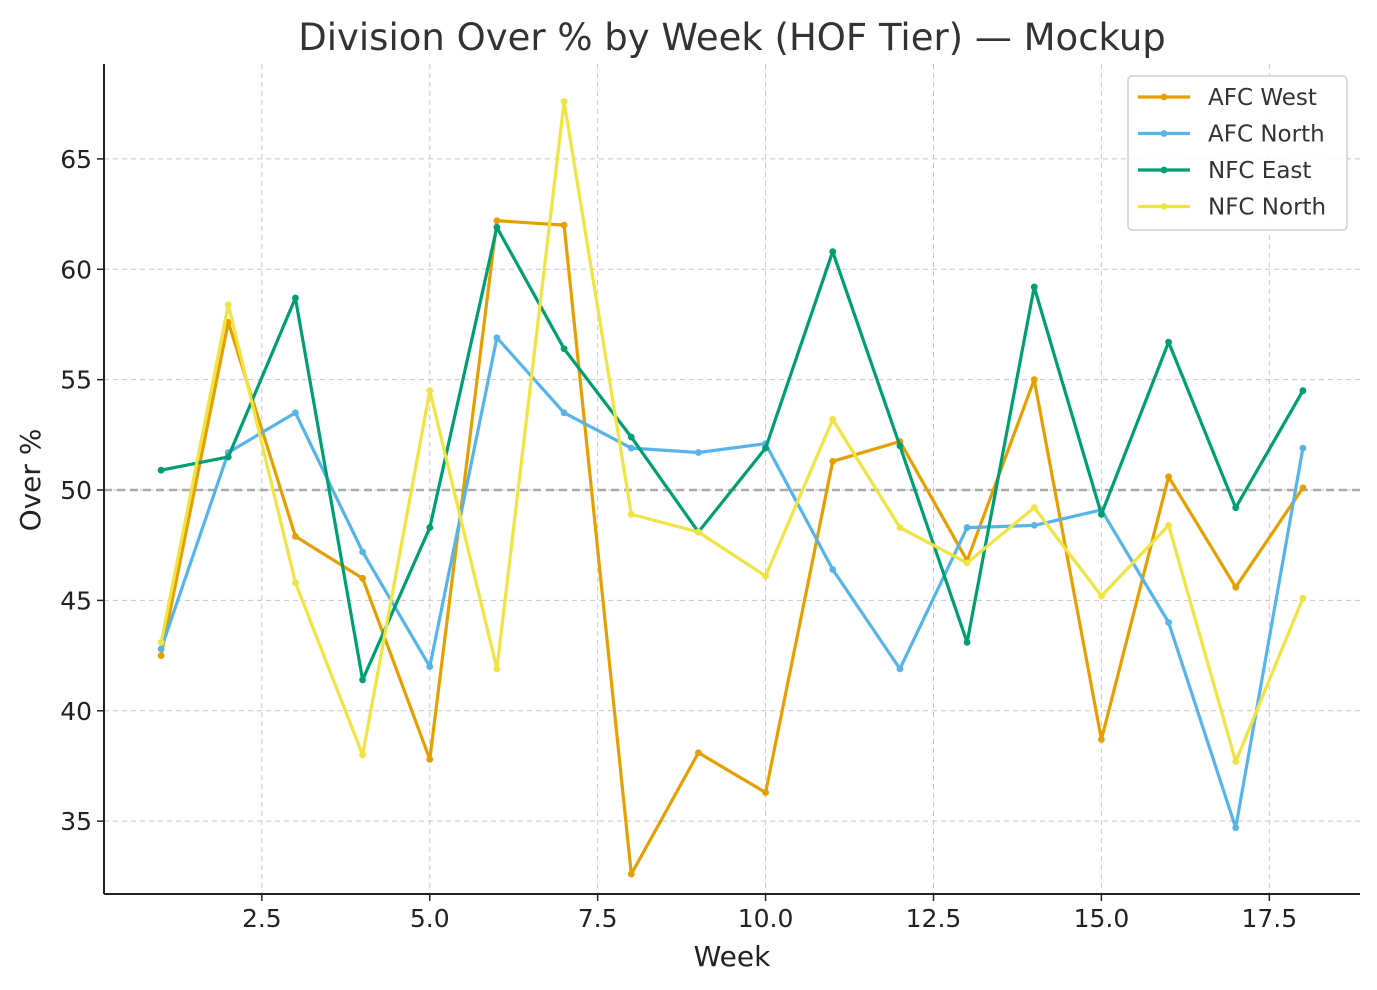 Image resolution: width=1377 pixels, height=990 pixels. Describe the element at coordinates (30, 480) in the screenshot. I see `y-axis-label: Over %` at that location.